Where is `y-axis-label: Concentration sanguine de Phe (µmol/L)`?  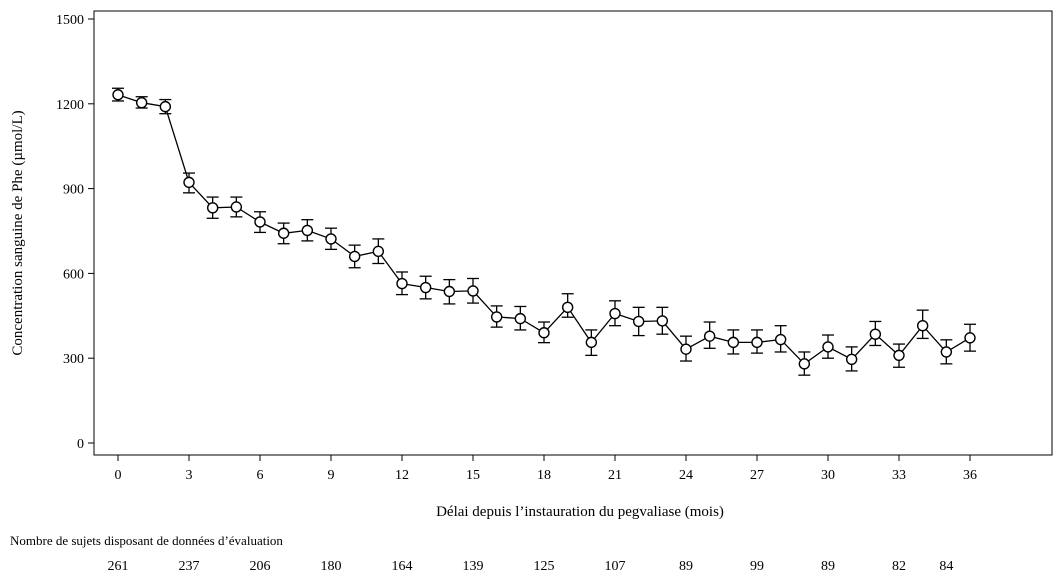 y-axis-label: Concentration sanguine de Phe (µmol/L) is located at coordinates (18, 232).